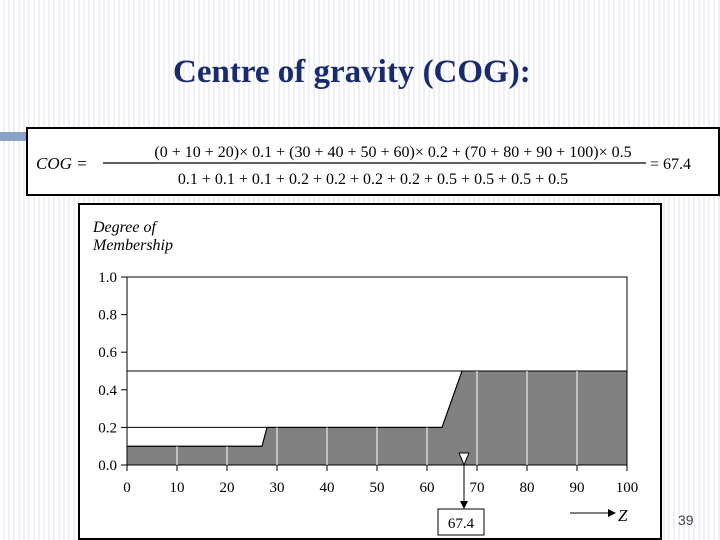 The width and height of the screenshot is (720, 540). What do you see at coordinates (125, 227) in the screenshot?
I see `y-axis-label-line1: Degree of` at bounding box center [125, 227].